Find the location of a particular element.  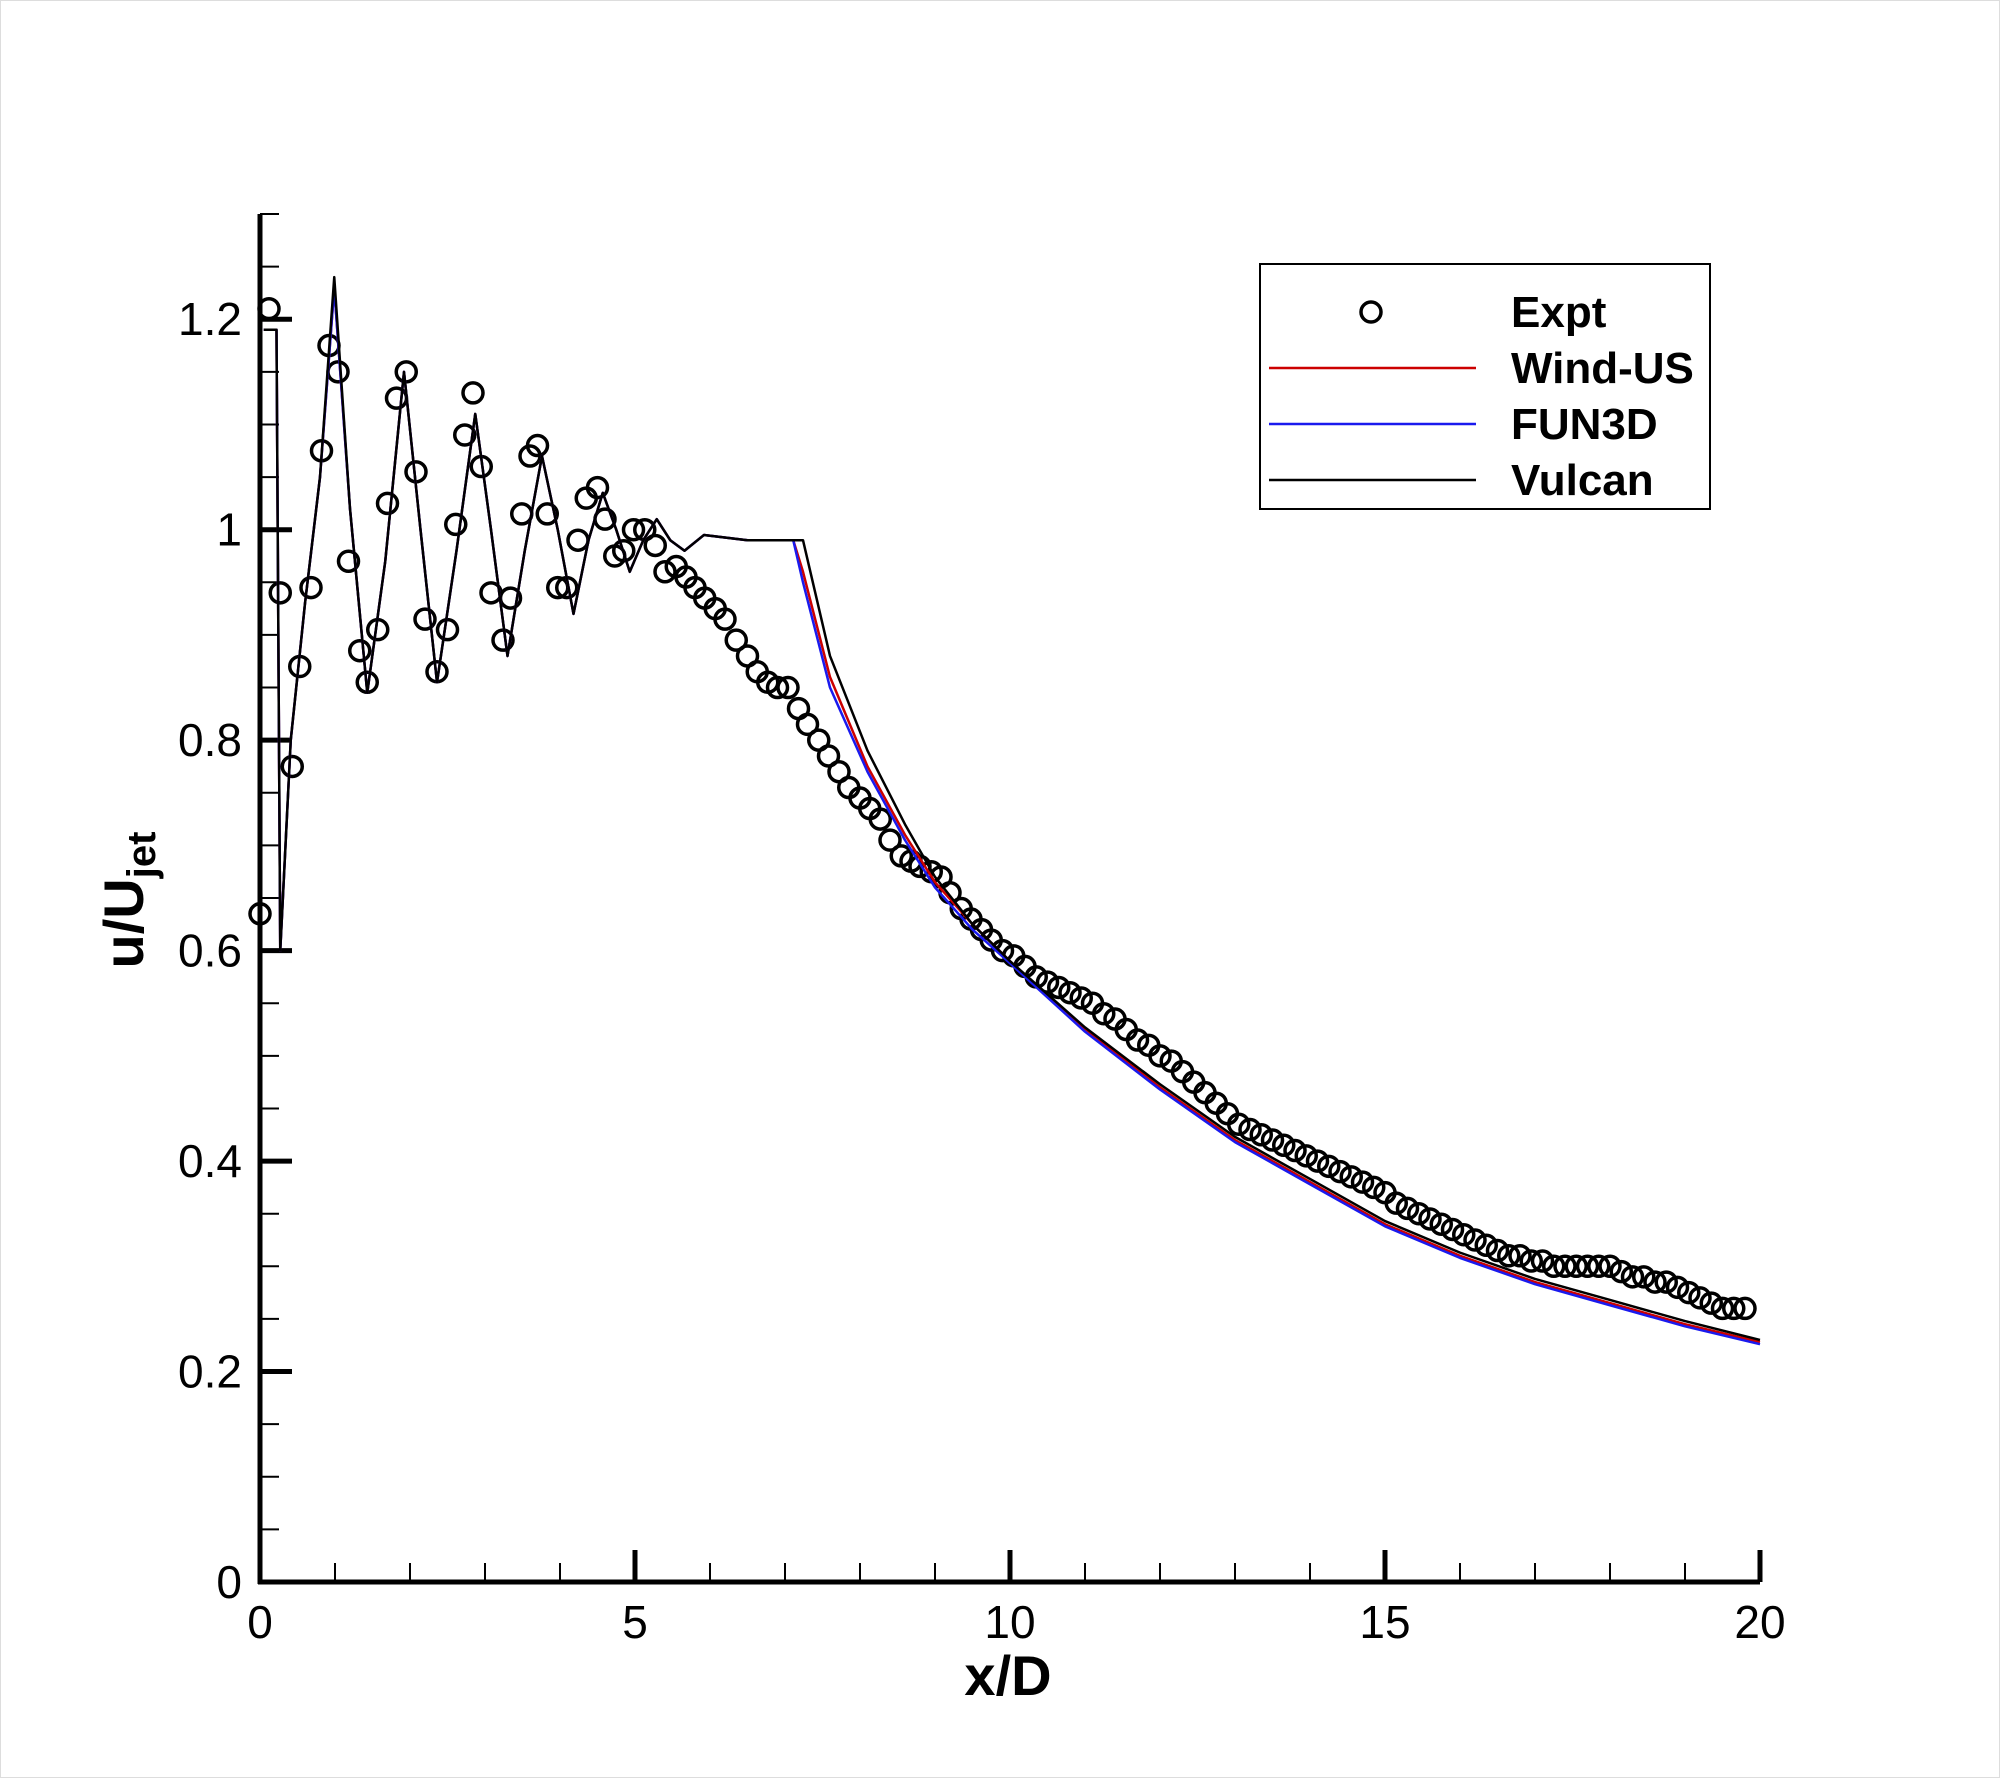

x-tick-label: 20 is located at coordinates (1759, 1622).